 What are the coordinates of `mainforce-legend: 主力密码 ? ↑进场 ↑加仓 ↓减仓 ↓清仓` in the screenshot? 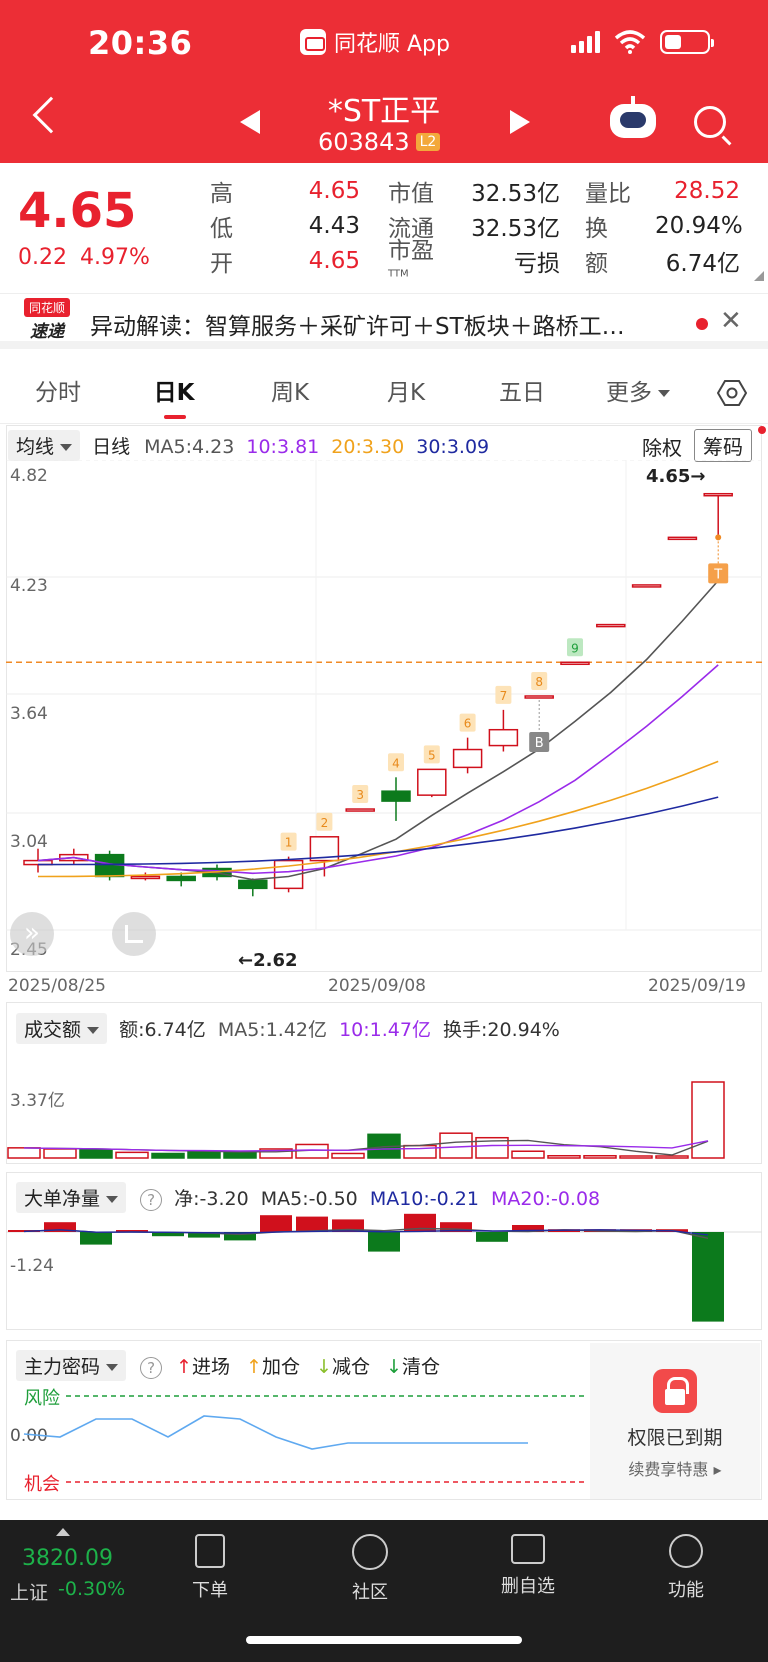 It's located at (228, 1365).